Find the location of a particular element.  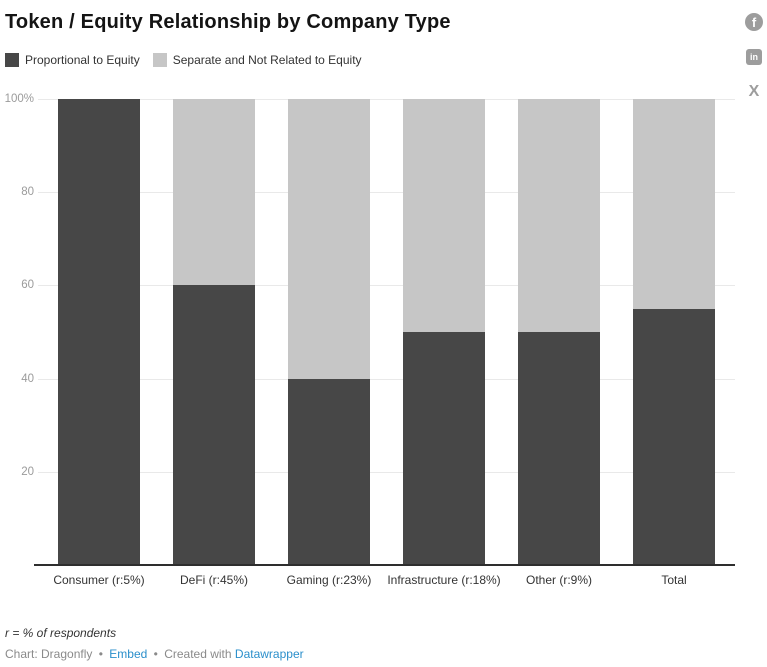

legend-label: Separate and Not Related to Equity is located at coordinates (267, 60).